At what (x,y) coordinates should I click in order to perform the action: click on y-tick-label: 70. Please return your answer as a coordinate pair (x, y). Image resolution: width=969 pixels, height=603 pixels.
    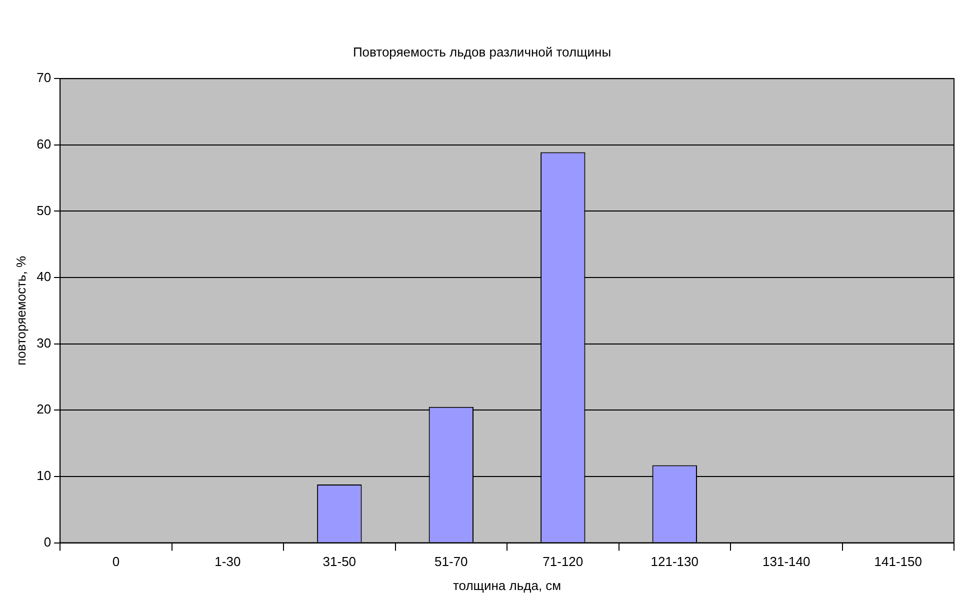
    Looking at the image, I should click on (44, 78).